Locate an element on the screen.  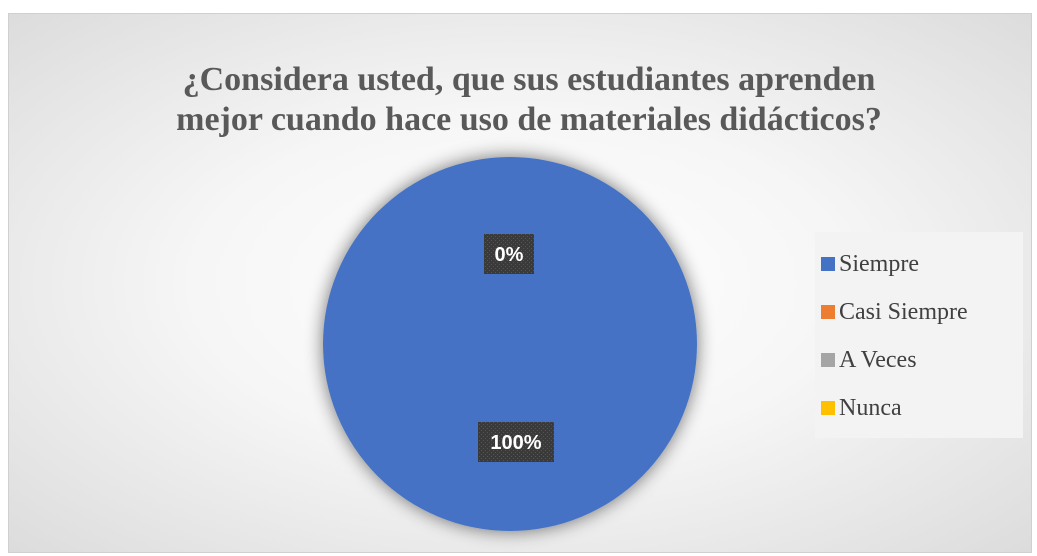
pie-data-labels: 100% 0% is located at coordinates (516, 348).